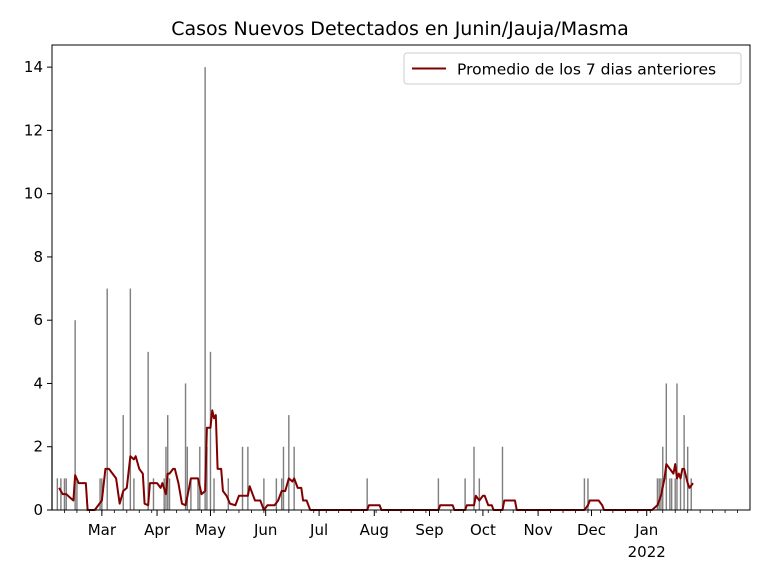  I want to click on x-tick-label: Jan, so click(646, 530).